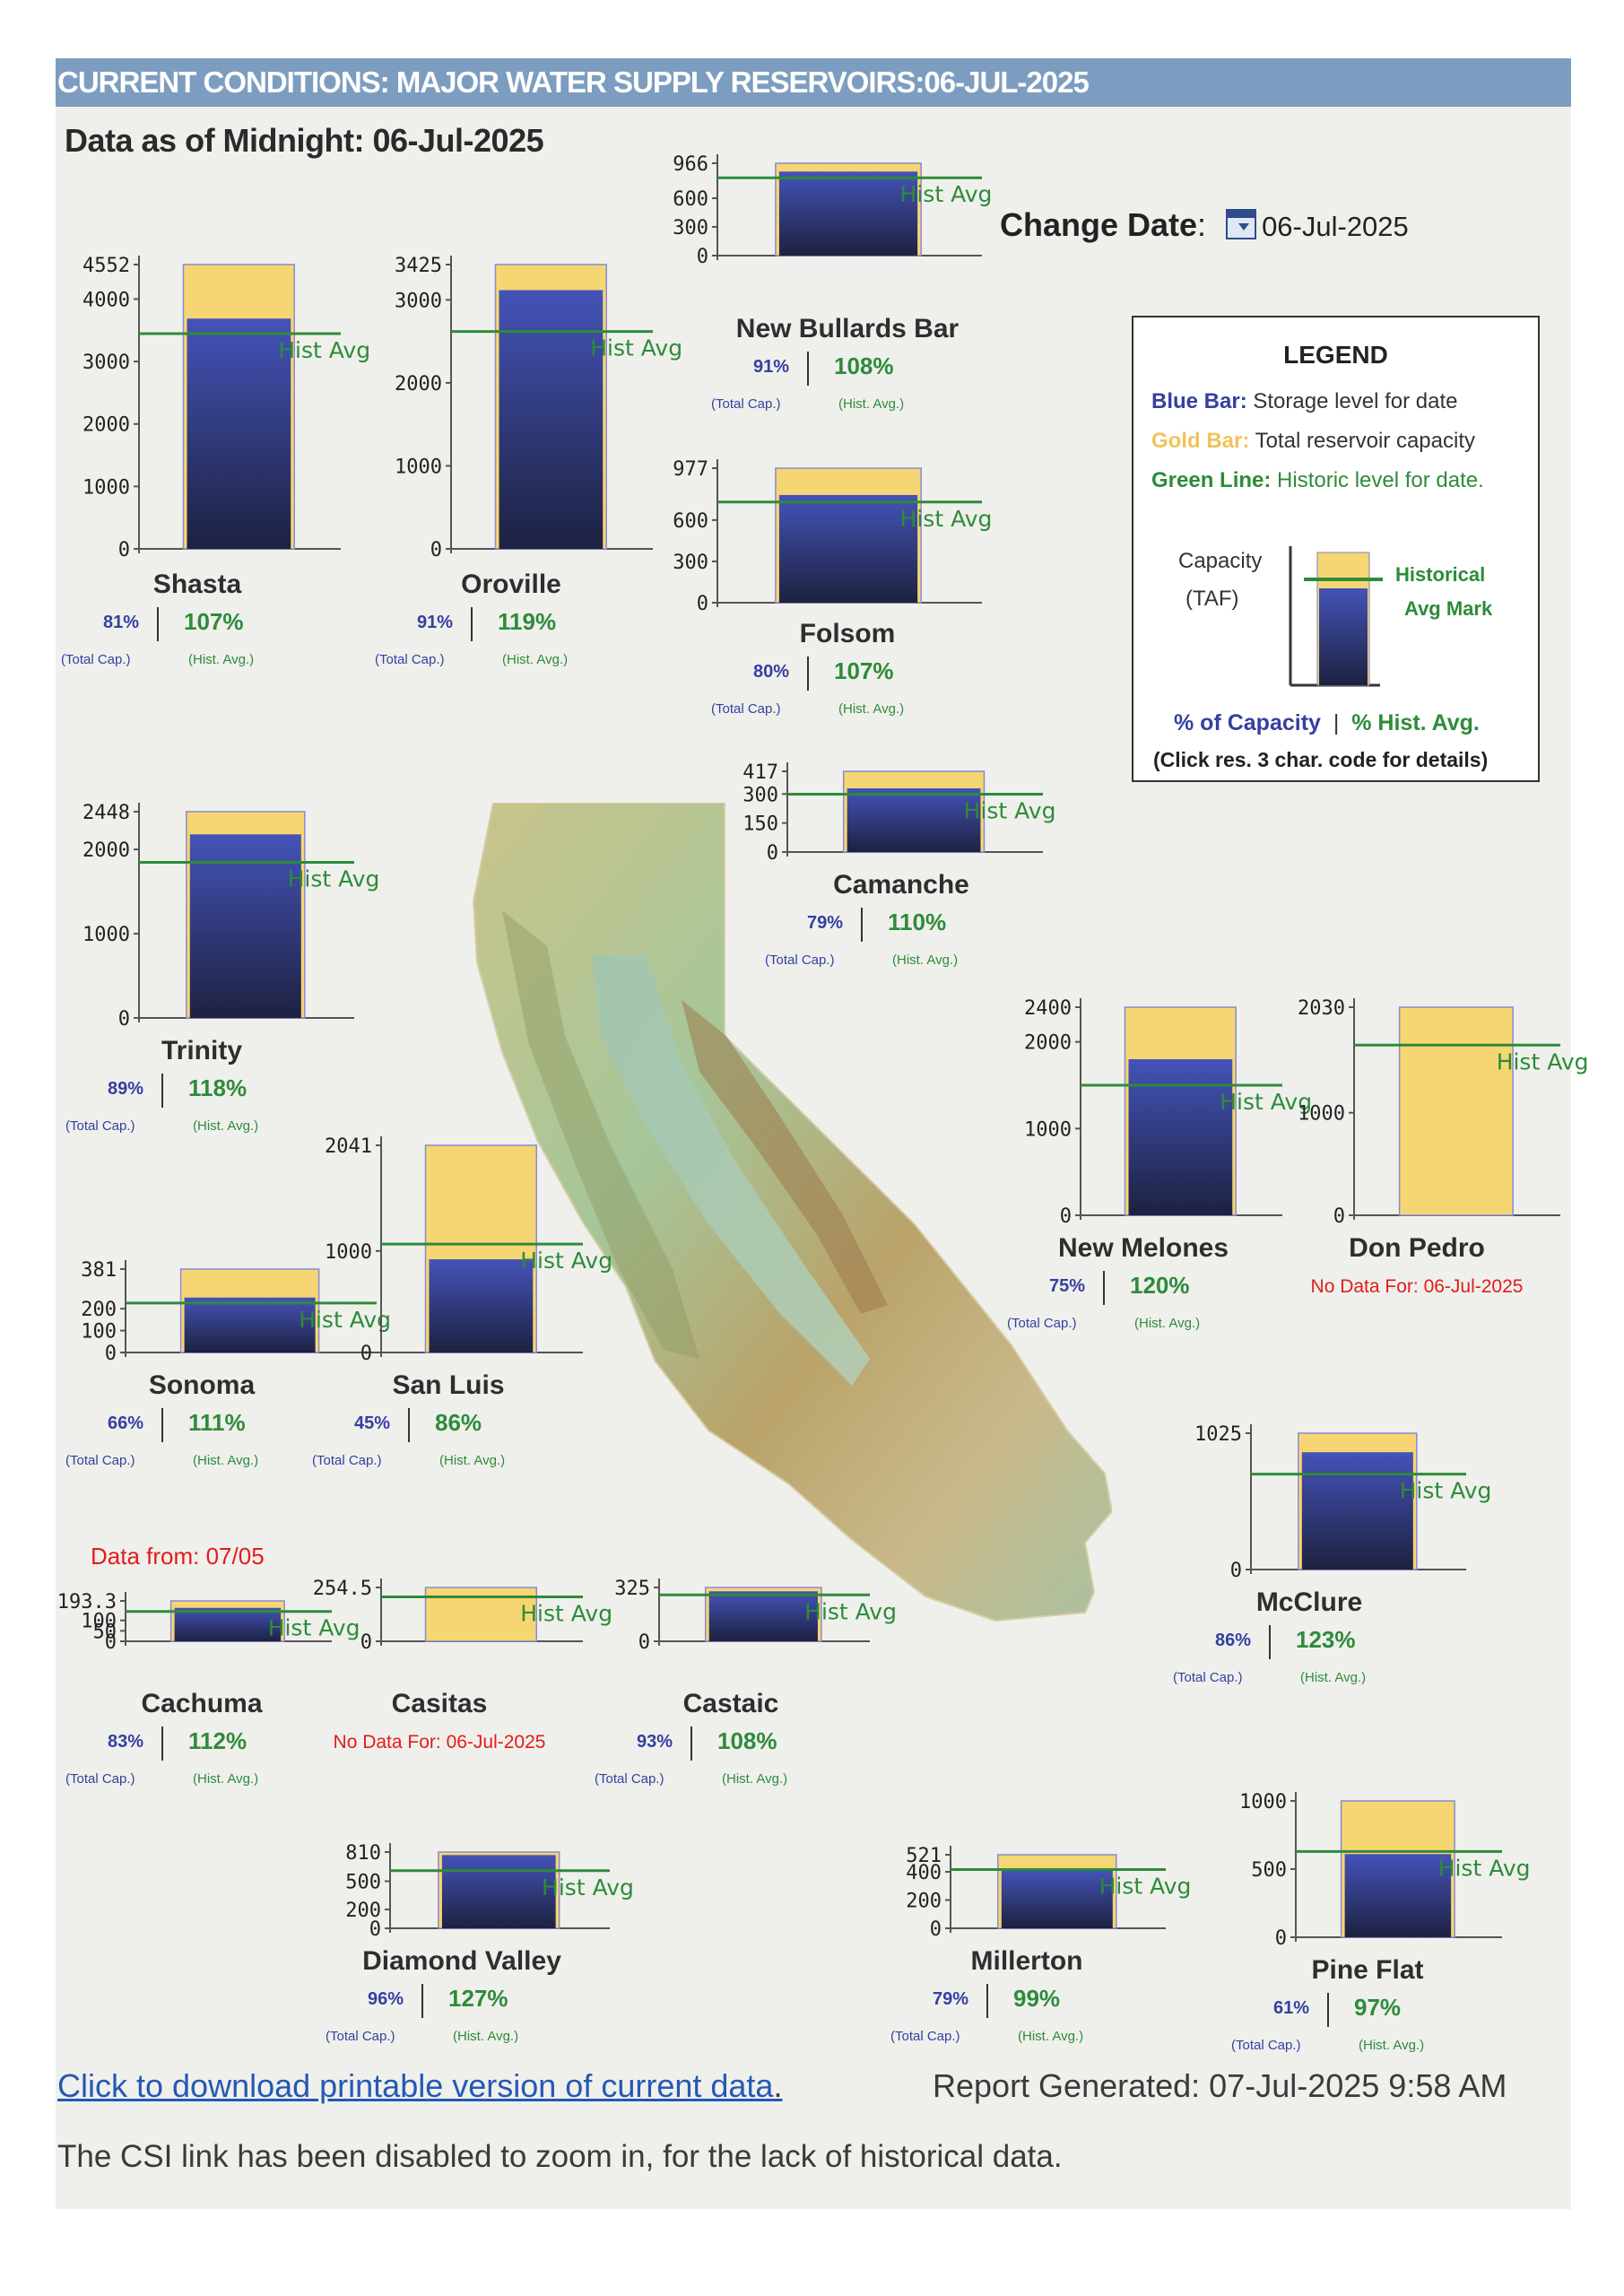  I want to click on cachuma-storage-bar, so click(228, 1624).